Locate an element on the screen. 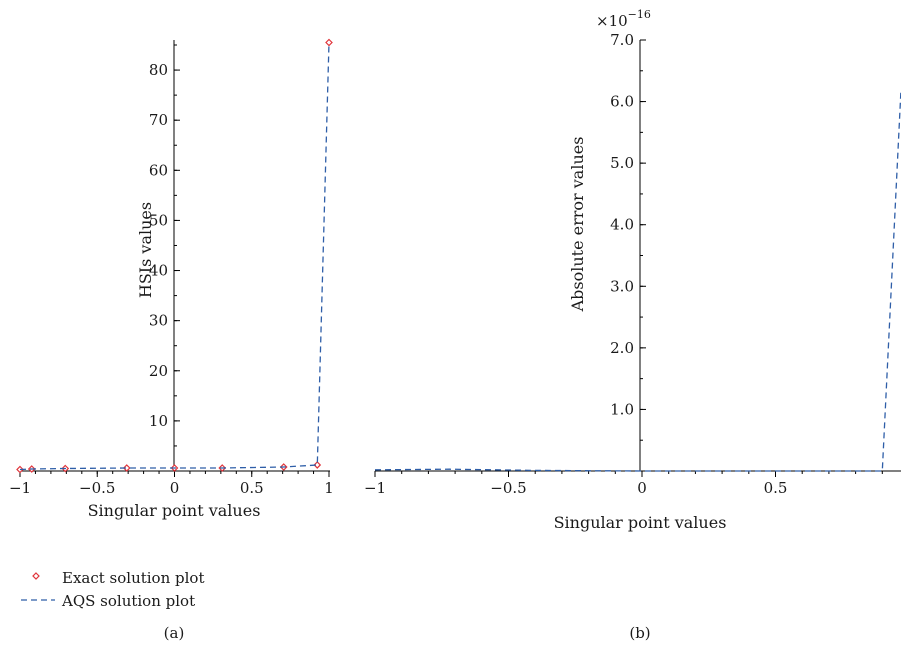 The height and width of the screenshot is (652, 901). y-tick-label-b: 2.0 is located at coordinates (622, 348).